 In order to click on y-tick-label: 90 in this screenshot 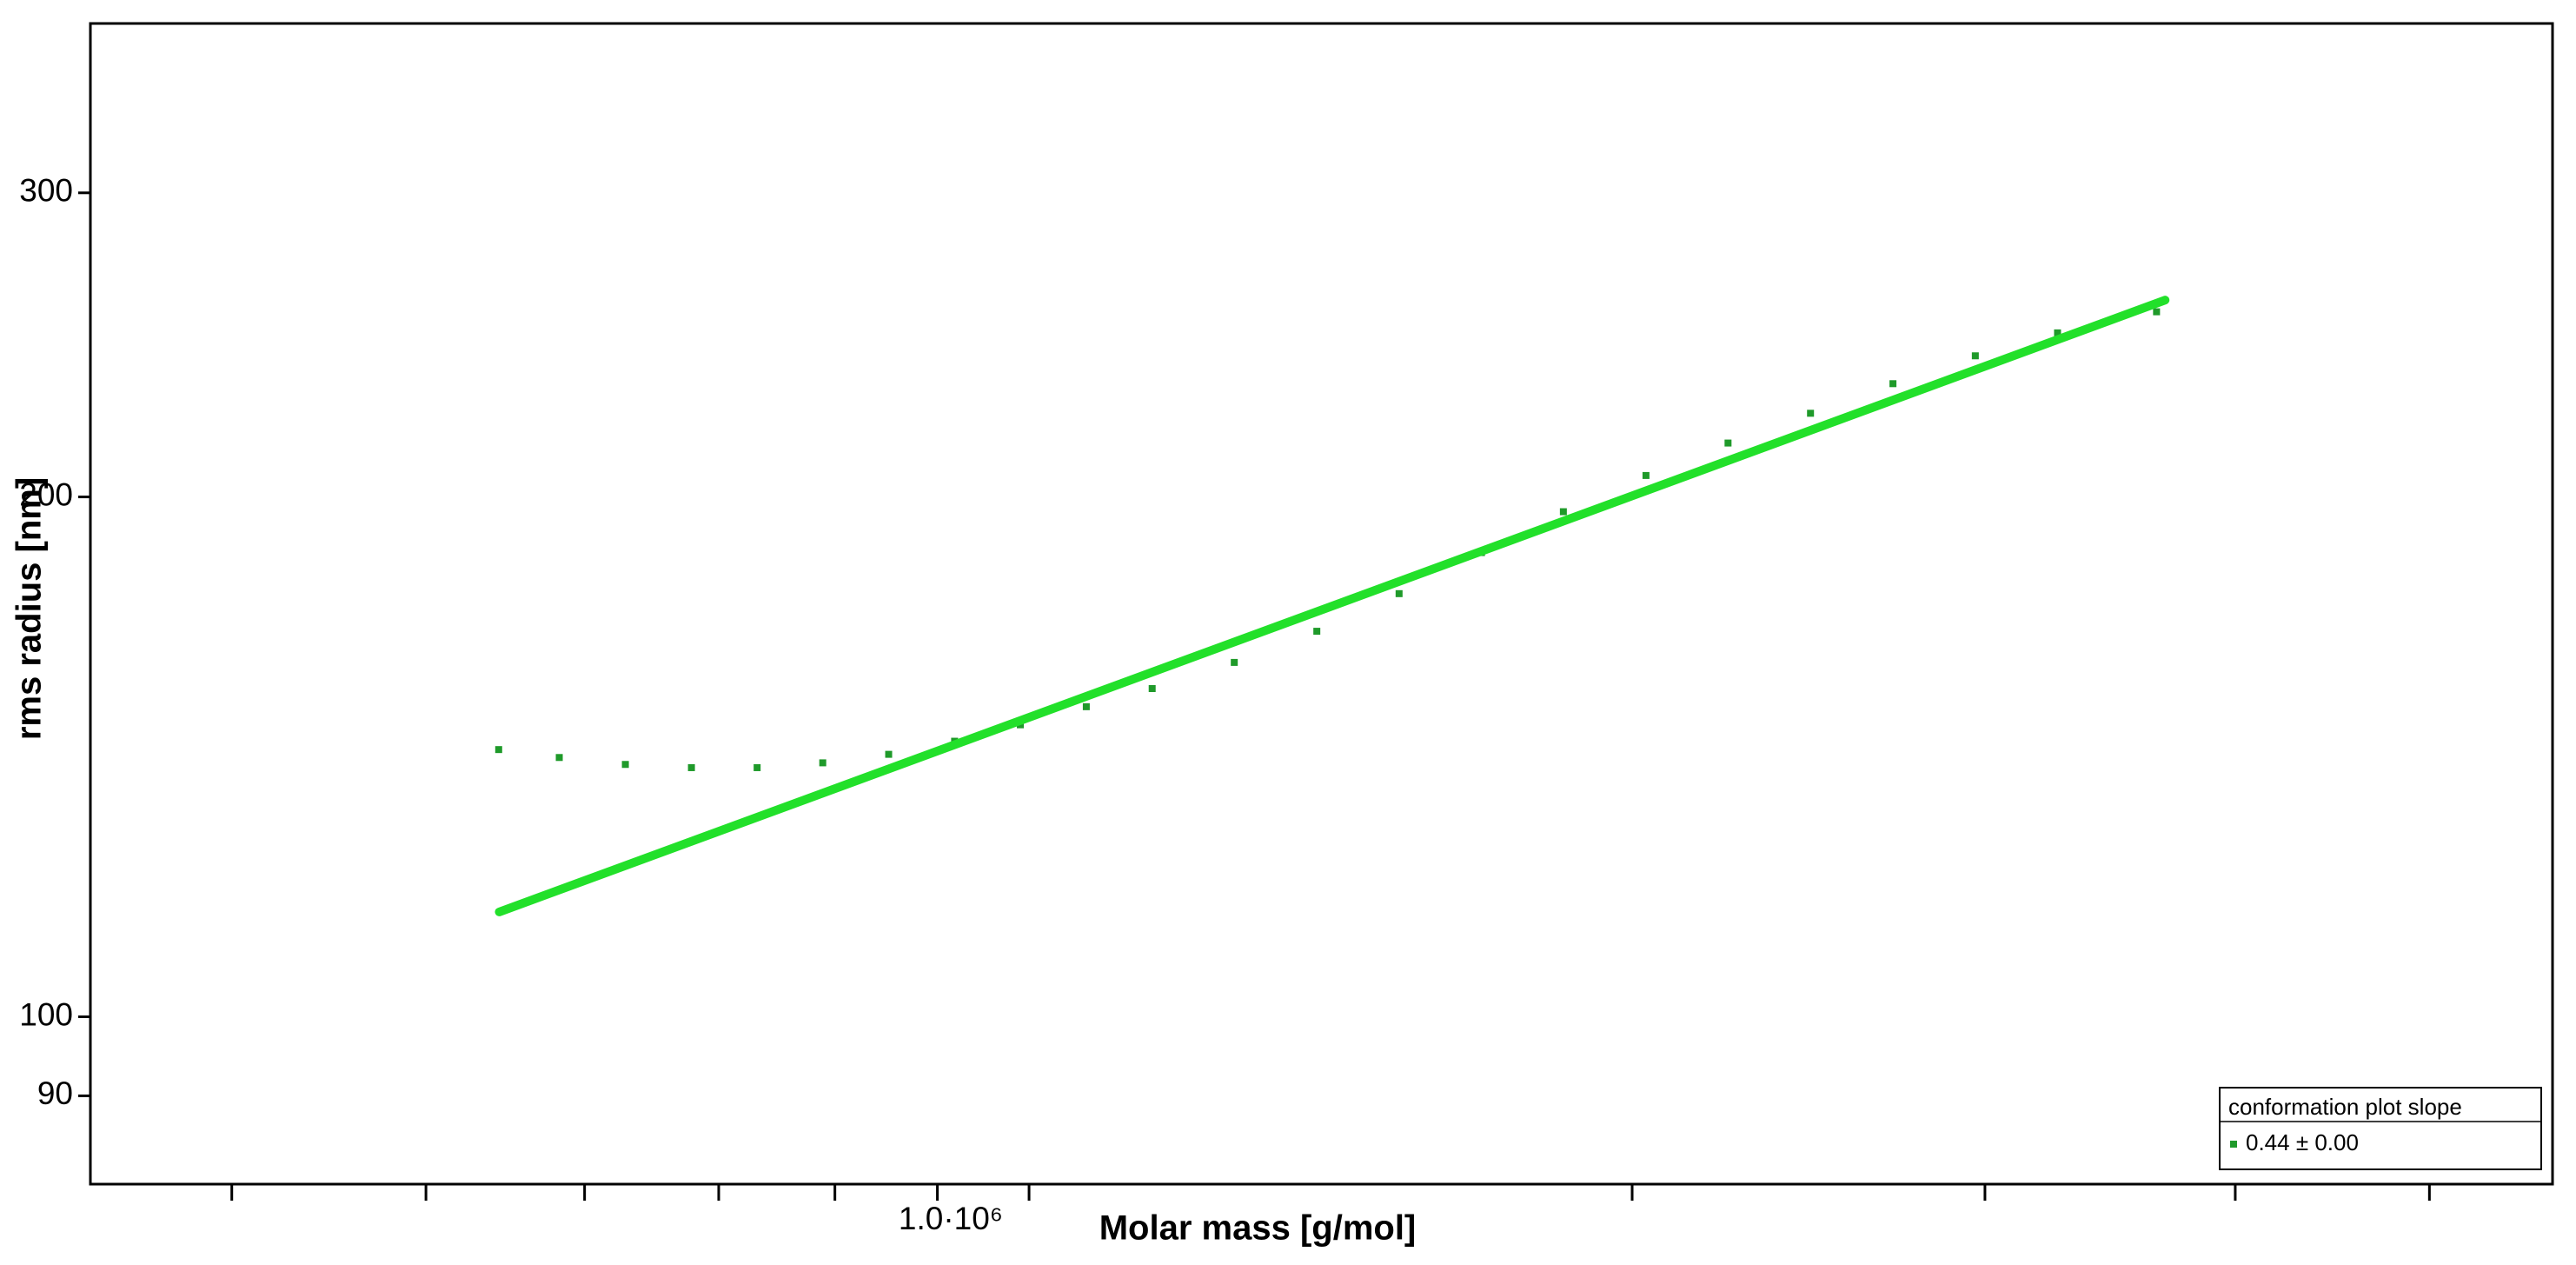, I will do `click(55, 1093)`.